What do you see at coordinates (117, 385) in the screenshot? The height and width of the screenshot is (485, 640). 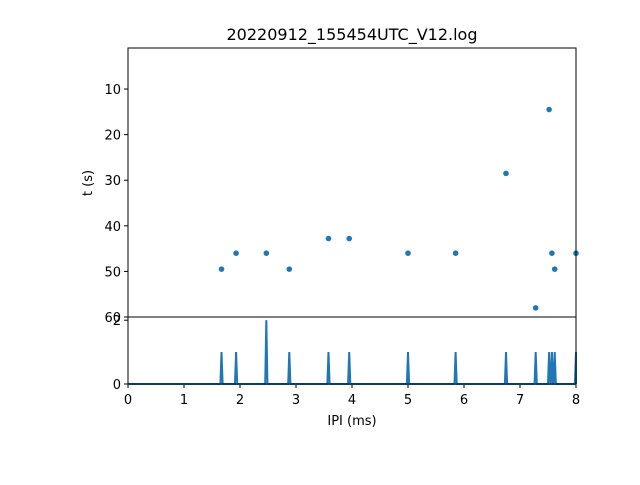 I see `hist-y-tick-label: 0` at bounding box center [117, 385].